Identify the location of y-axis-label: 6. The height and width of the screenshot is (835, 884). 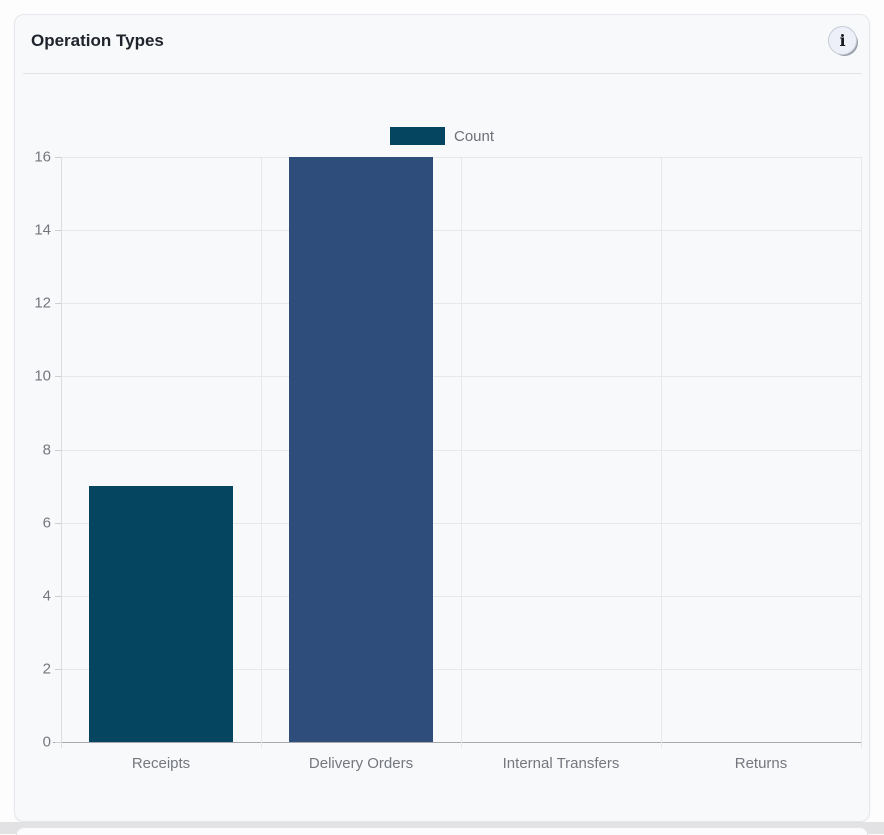
(46, 523).